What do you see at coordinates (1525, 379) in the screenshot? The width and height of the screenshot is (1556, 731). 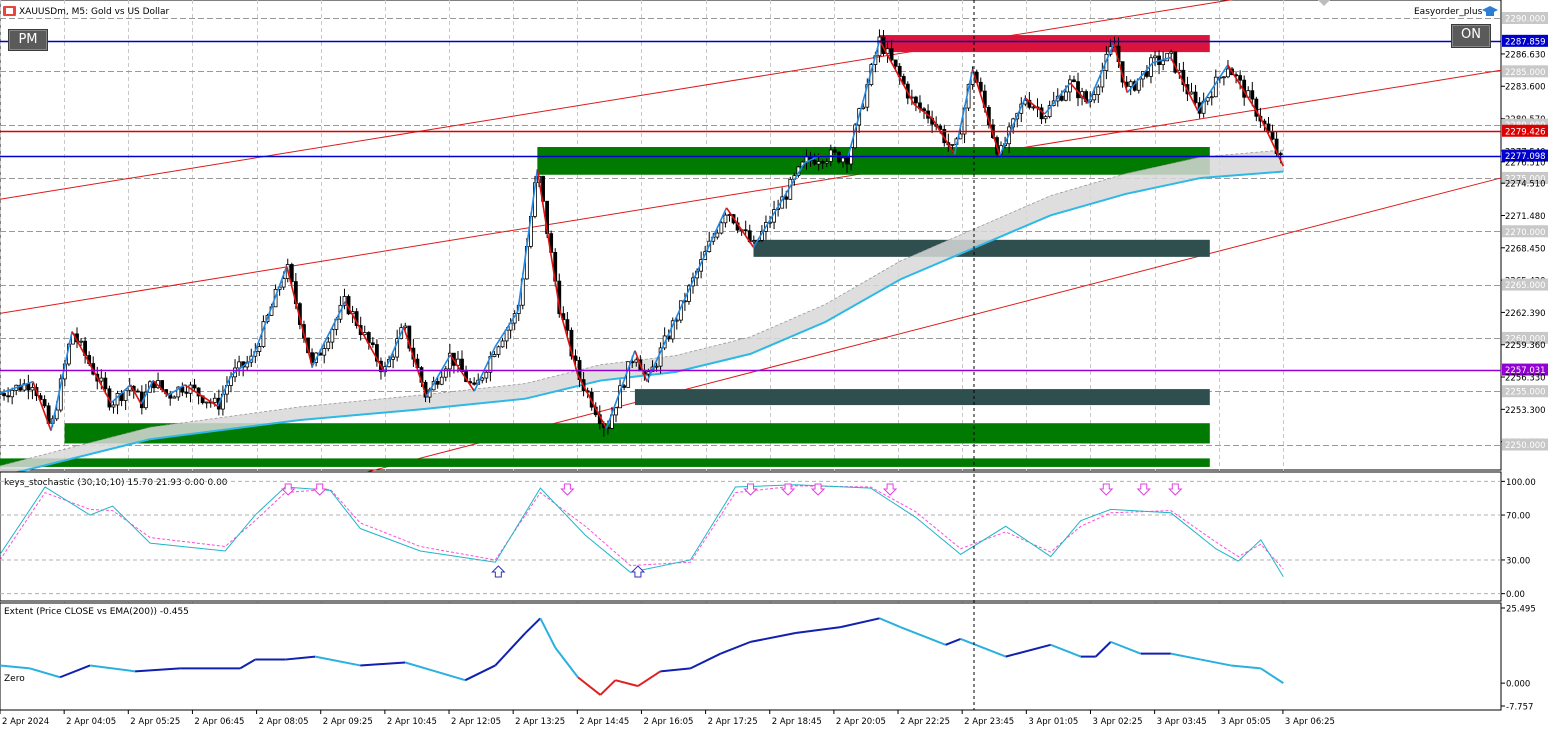 I see `price-tick-label: 2256.330` at bounding box center [1525, 379].